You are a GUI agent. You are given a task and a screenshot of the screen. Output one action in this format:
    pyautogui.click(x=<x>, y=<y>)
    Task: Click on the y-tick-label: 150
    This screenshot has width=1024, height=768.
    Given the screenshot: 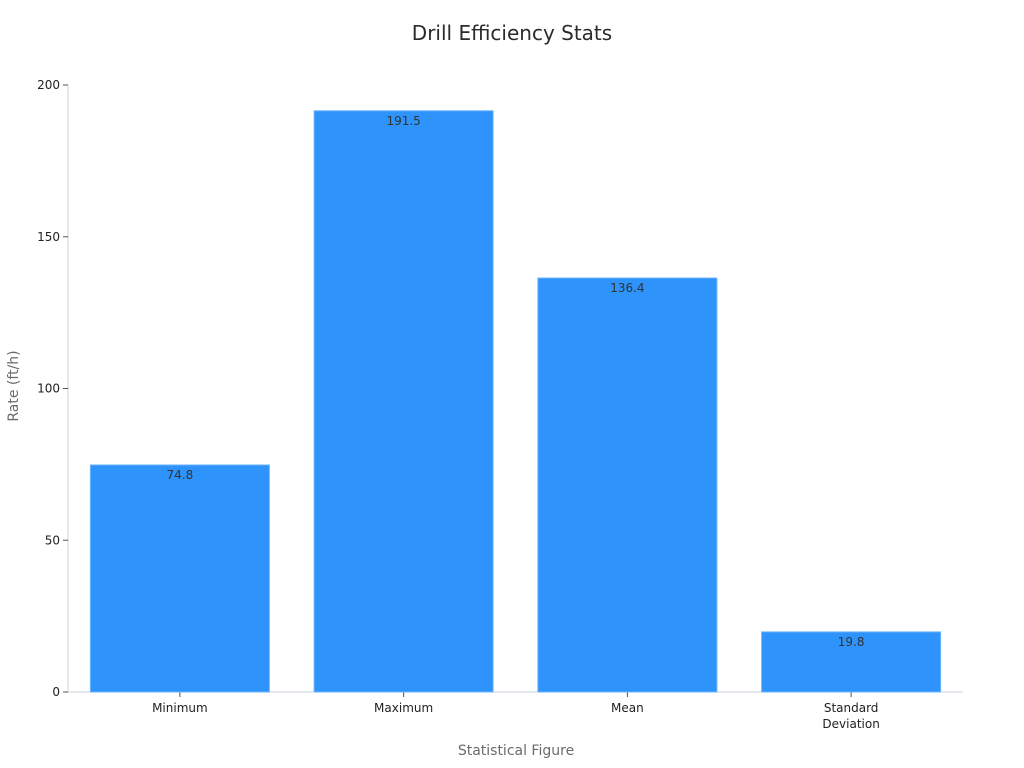 What is the action you would take?
    pyautogui.click(x=48, y=237)
    